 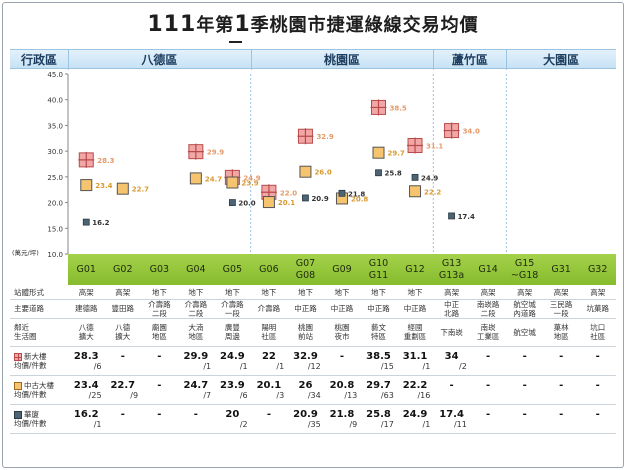 What do you see at coordinates (159, 419) in the screenshot?
I see `cell-hua-2: -` at bounding box center [159, 419].